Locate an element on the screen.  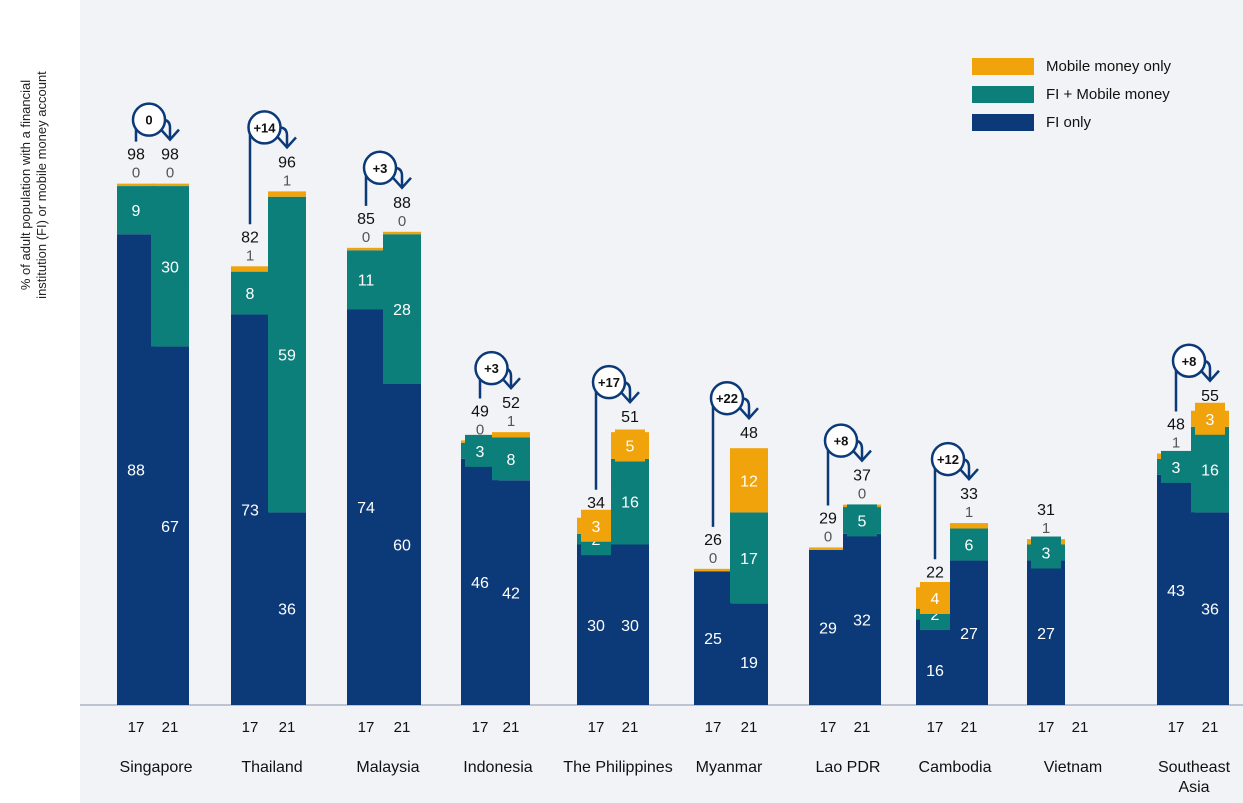
change-value-0: 0 is located at coordinates (148, 120).